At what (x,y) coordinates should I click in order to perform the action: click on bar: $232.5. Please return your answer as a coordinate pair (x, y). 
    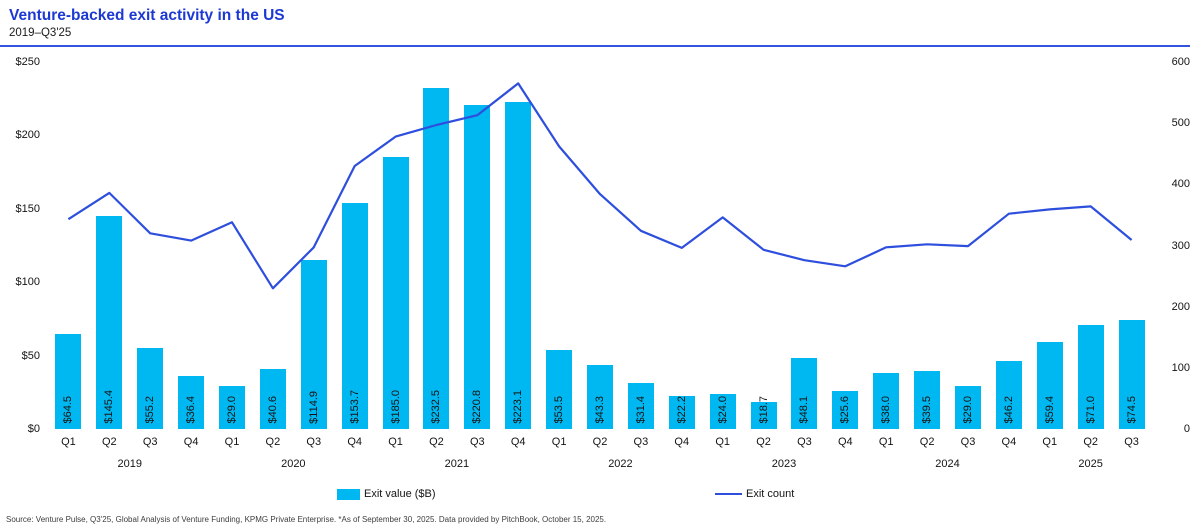
    Looking at the image, I should click on (436, 258).